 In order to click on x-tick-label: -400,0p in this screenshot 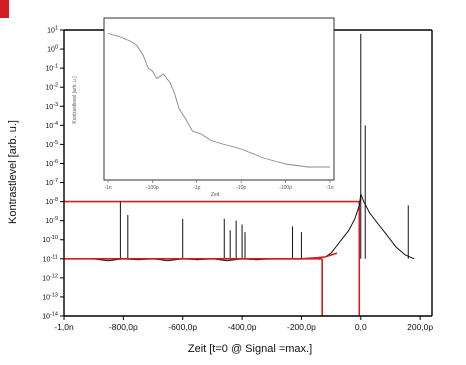, I will do `click(242, 327)`.